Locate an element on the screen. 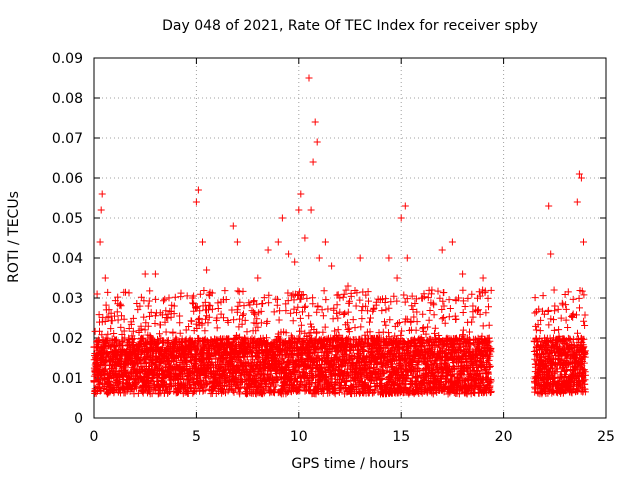  y-axis-label: ROTI / TECUs is located at coordinates (14, 237).